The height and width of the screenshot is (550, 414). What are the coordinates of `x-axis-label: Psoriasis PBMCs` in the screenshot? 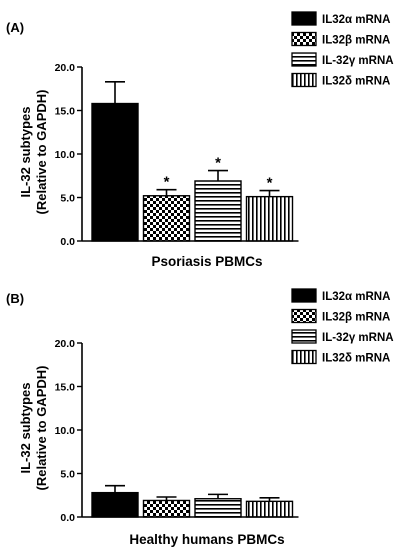 It's located at (206, 261).